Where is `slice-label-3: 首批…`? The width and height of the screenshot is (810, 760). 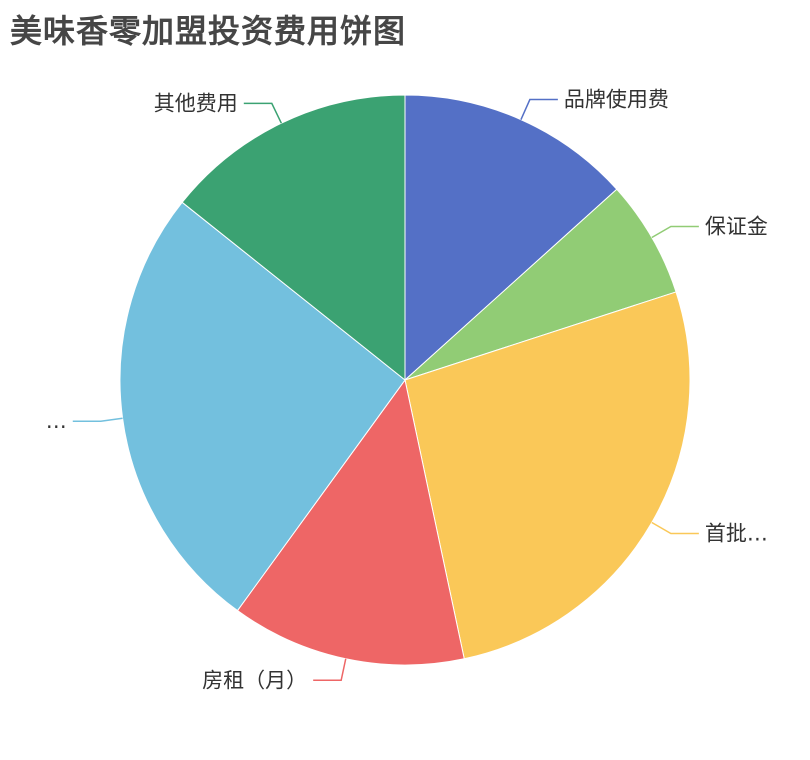 slice-label-3: 首批… is located at coordinates (736, 534).